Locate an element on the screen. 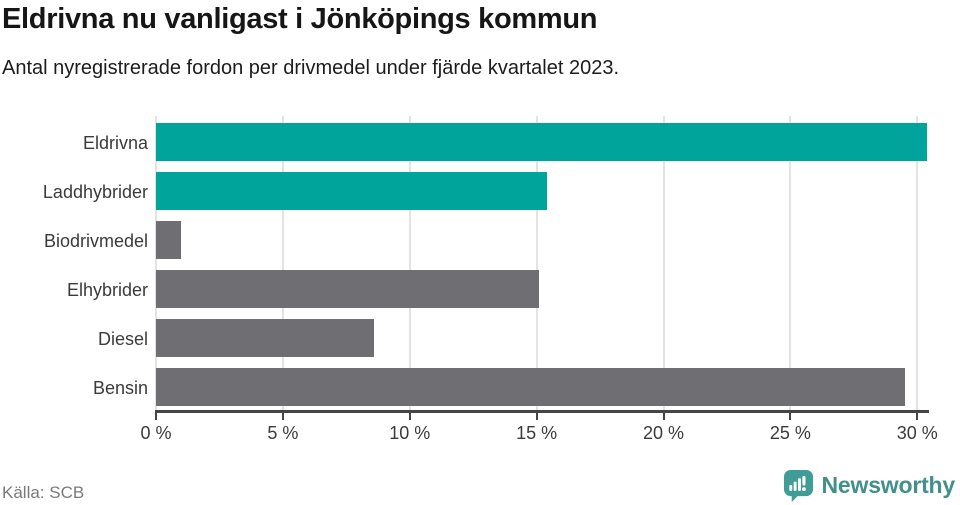  bar-laddhybrider is located at coordinates (351, 191).